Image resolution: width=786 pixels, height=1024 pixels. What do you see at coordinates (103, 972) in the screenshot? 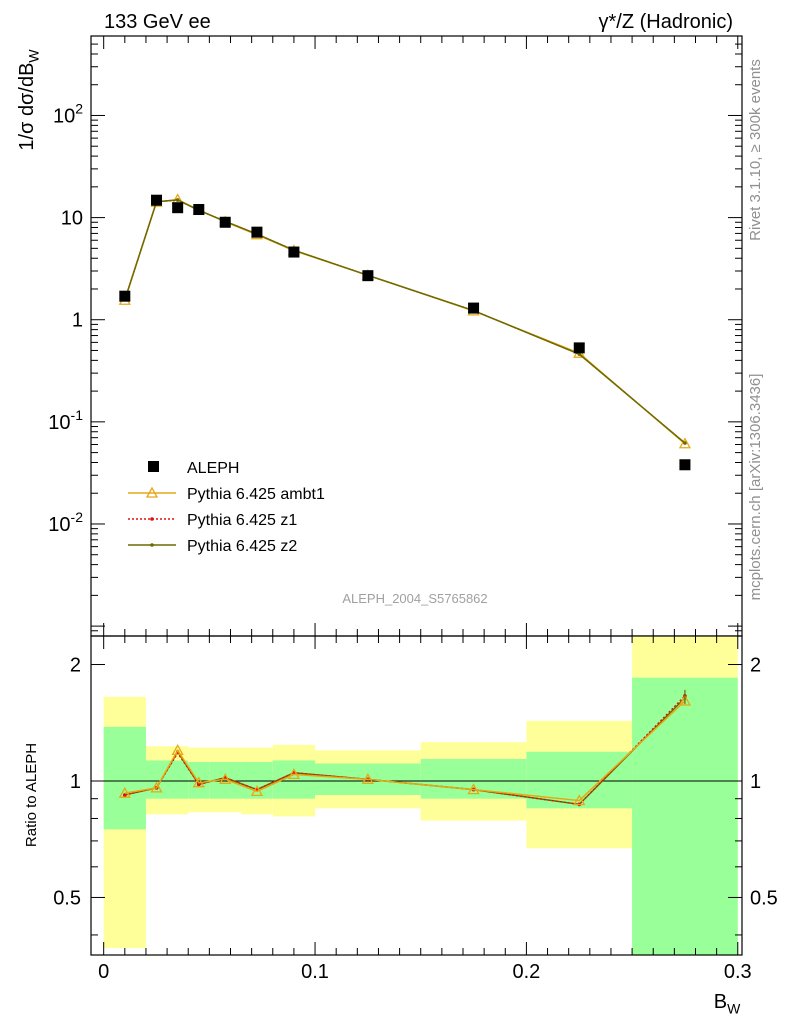
I see `x-tick-label: 0` at bounding box center [103, 972].